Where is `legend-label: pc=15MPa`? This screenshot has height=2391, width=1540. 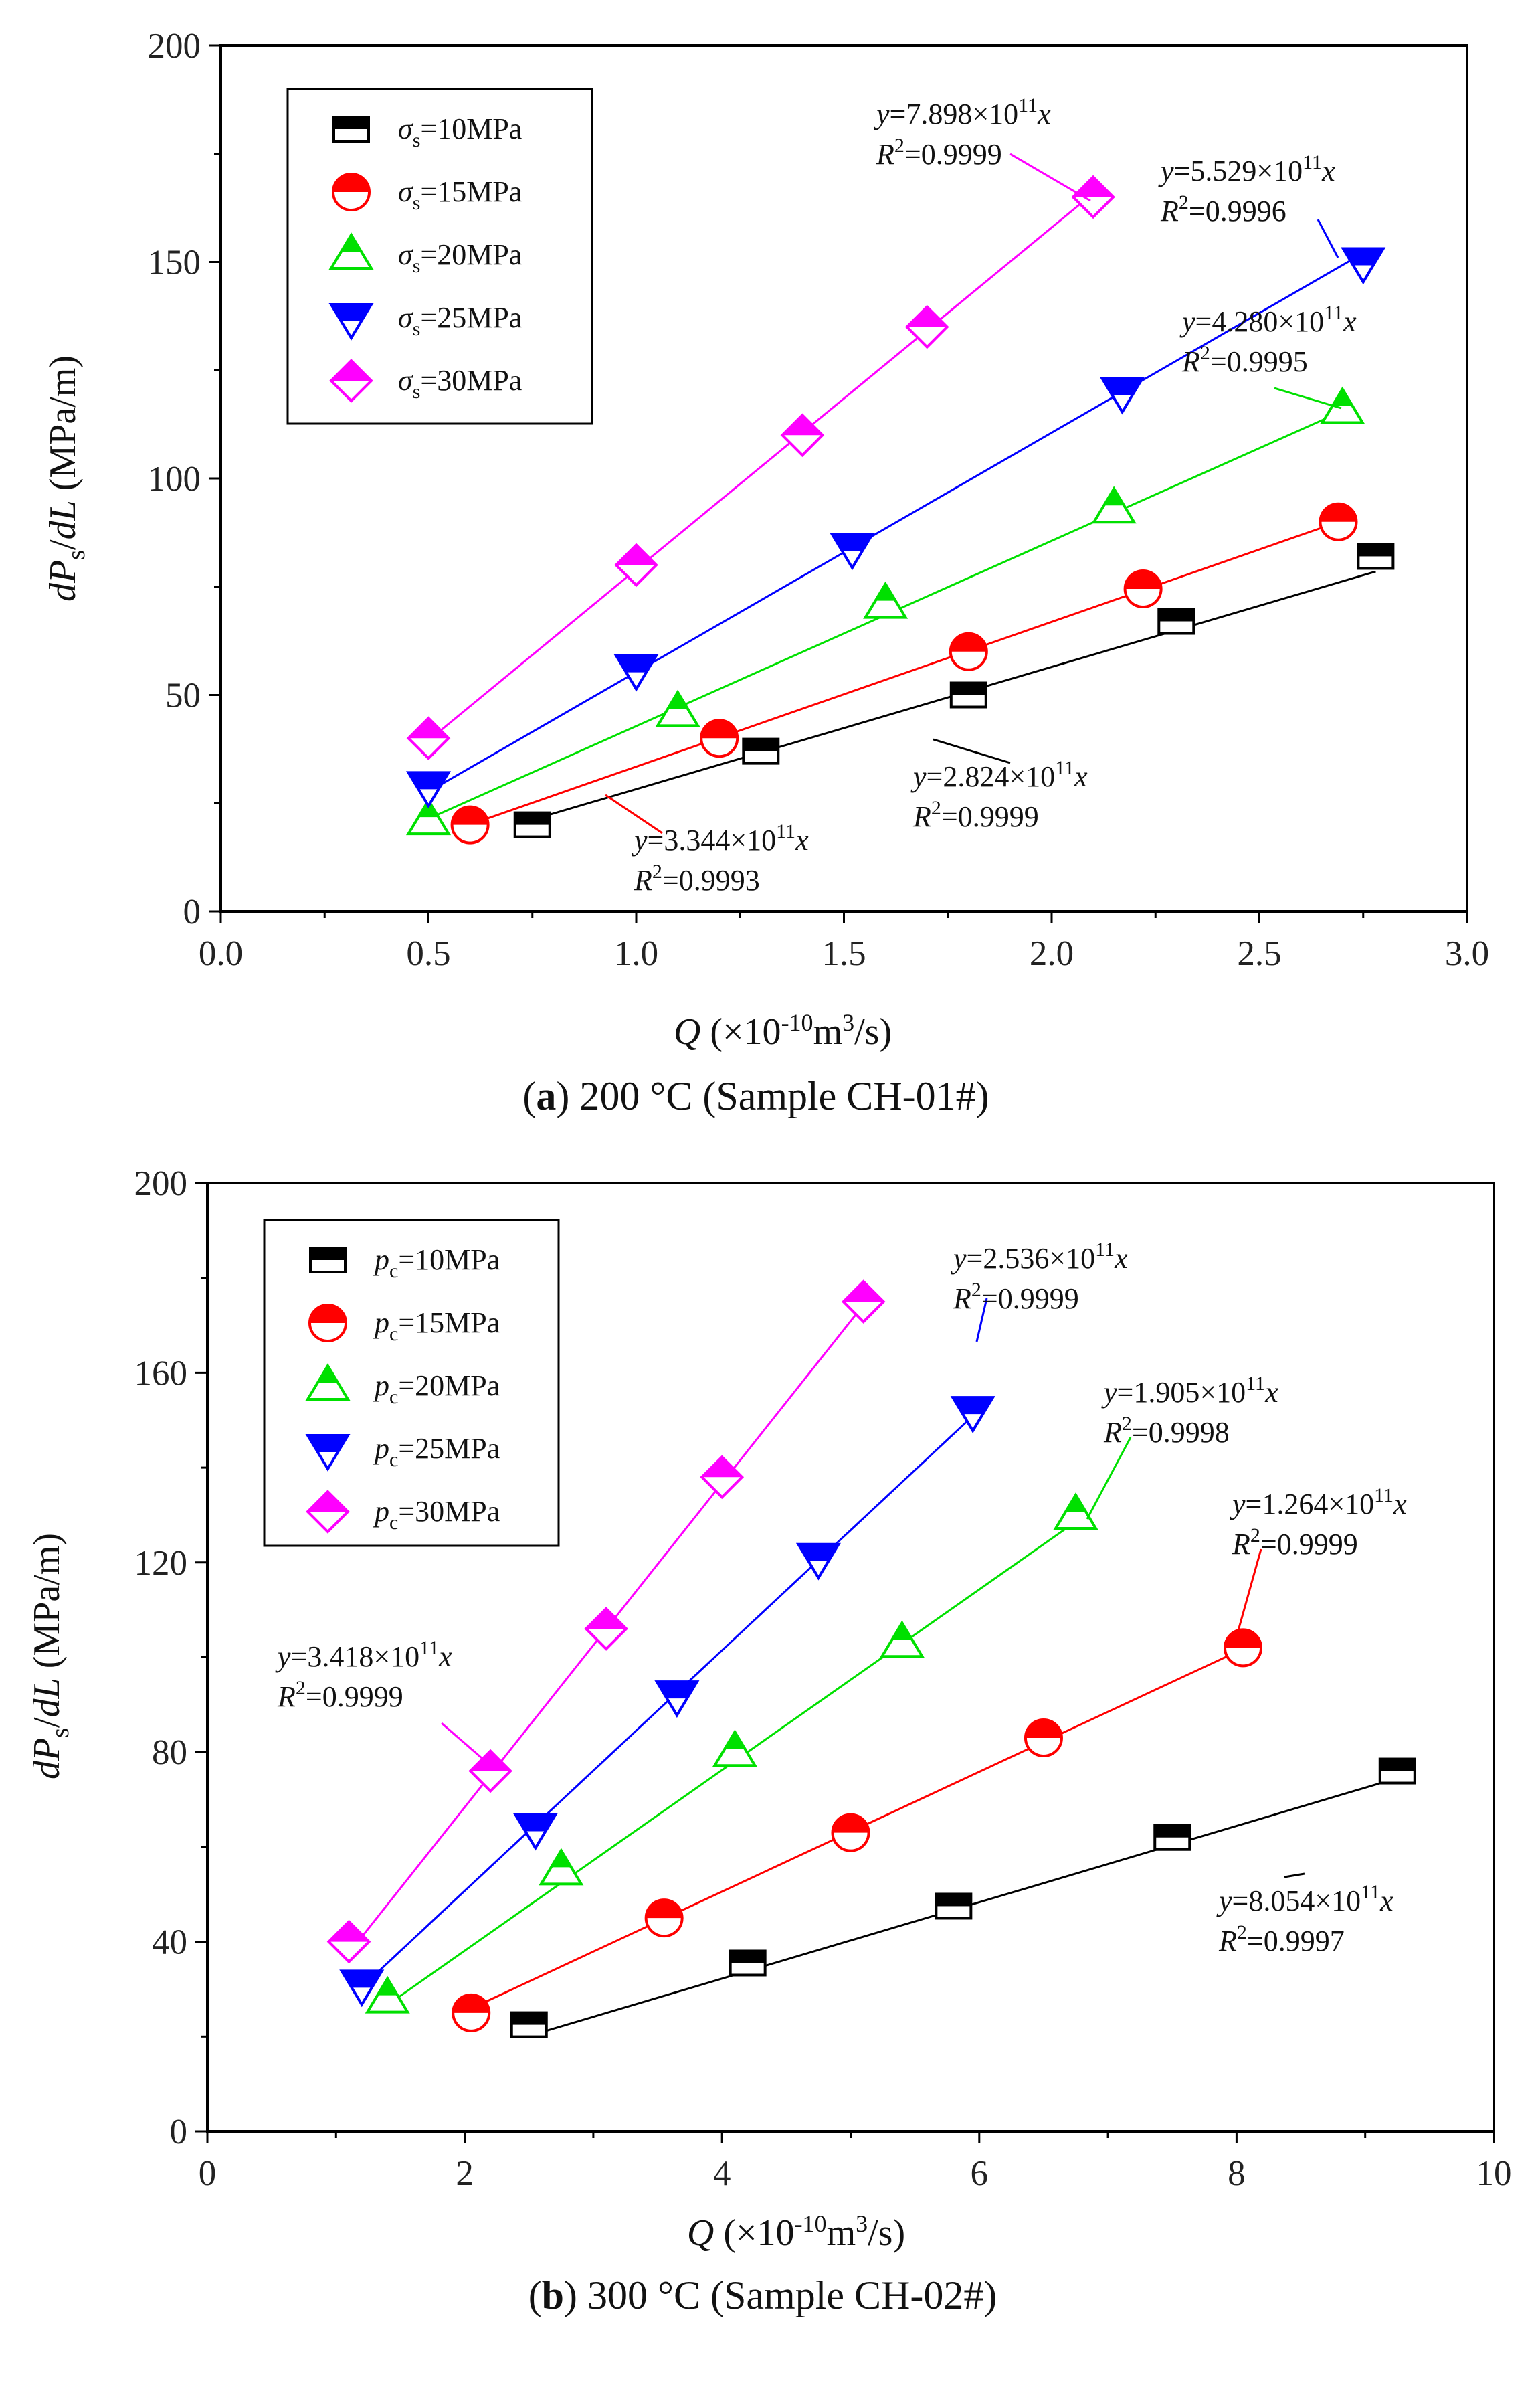 legend-label: pc=15MPa is located at coordinates (436, 1326).